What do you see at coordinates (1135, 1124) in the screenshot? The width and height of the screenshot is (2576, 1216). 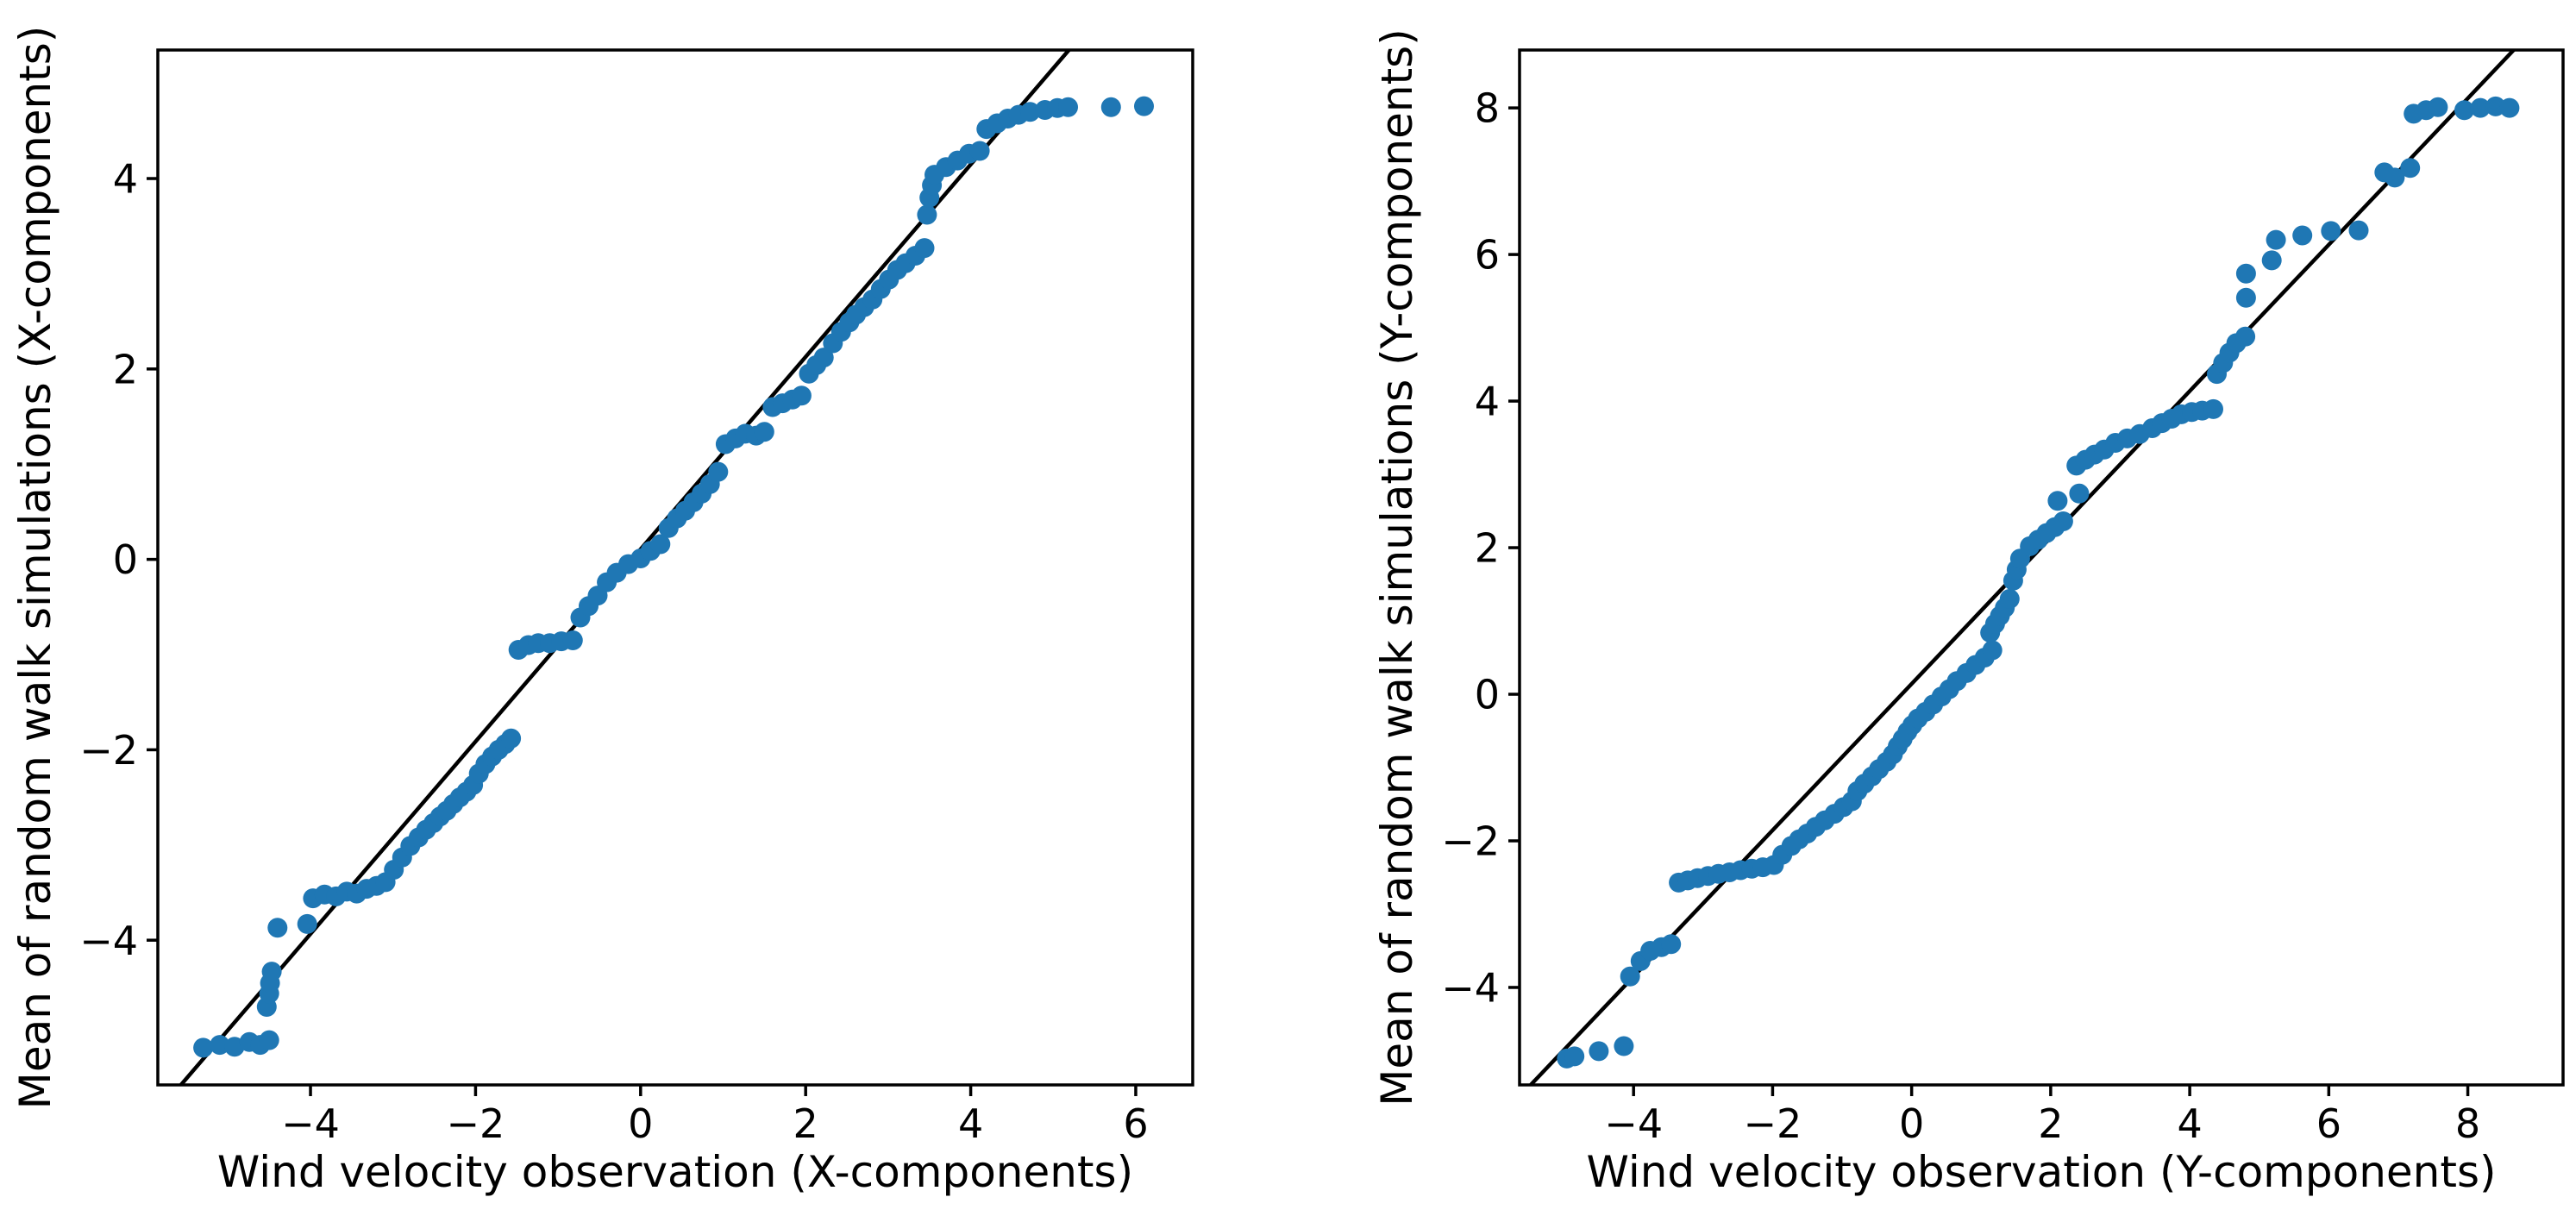 I see `panel-x-xtick-label: 6` at bounding box center [1135, 1124].